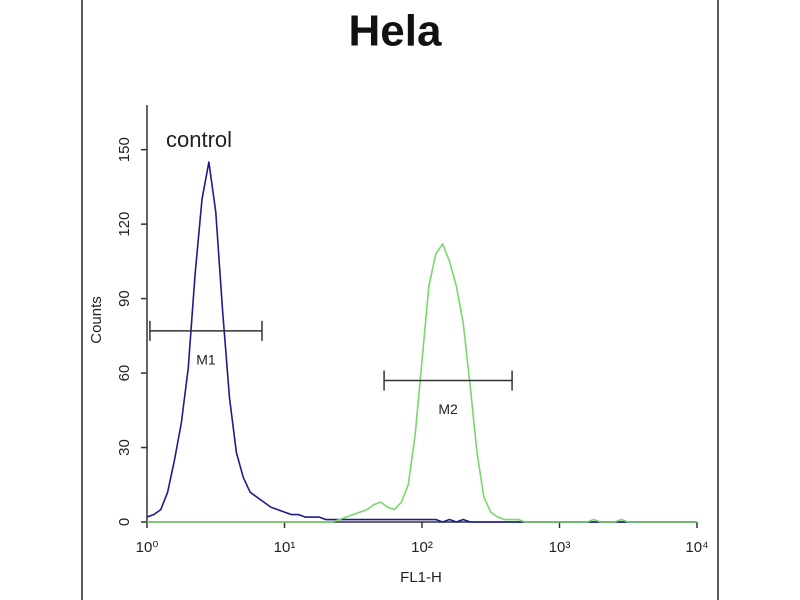  I want to click on marker-label: M2, so click(448, 409).